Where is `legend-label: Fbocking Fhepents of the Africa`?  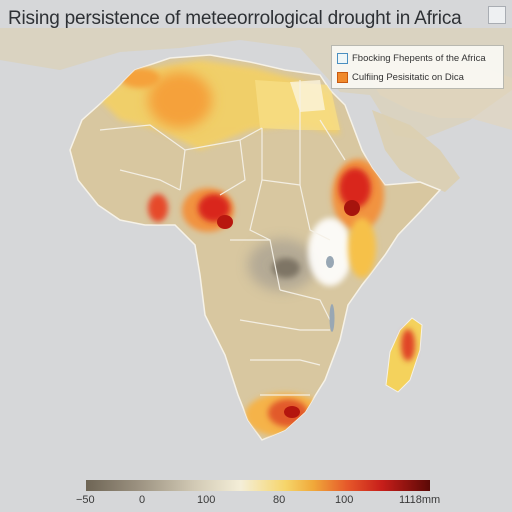
legend-label: Fbocking Fhepents of the Africa is located at coordinates (419, 58).